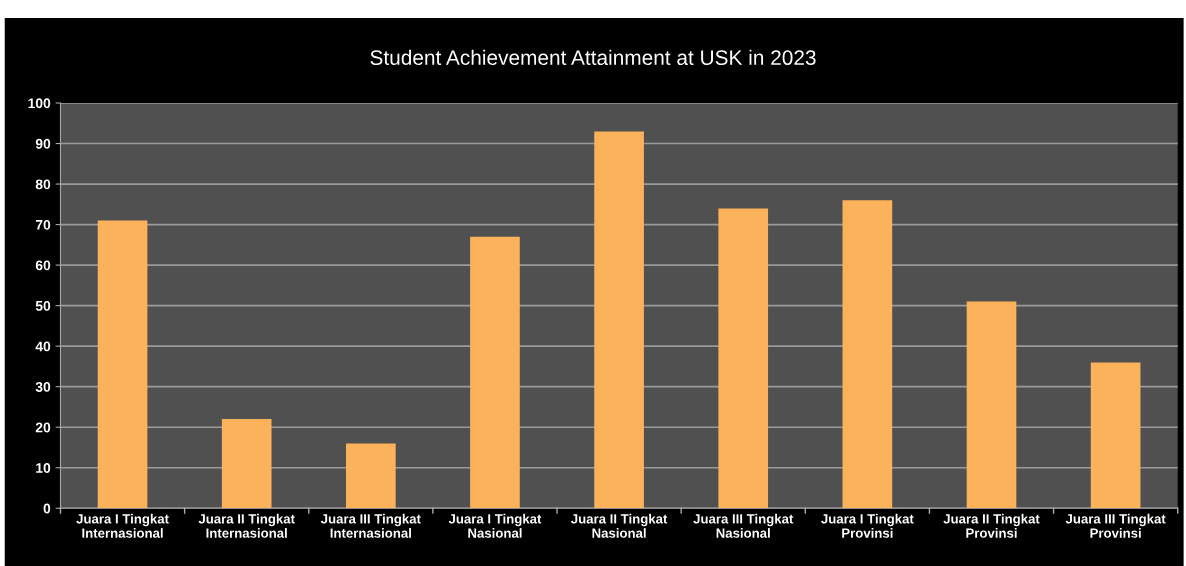 This screenshot has height=566, width=1186. I want to click on y-tick-label: 60, so click(43, 265).